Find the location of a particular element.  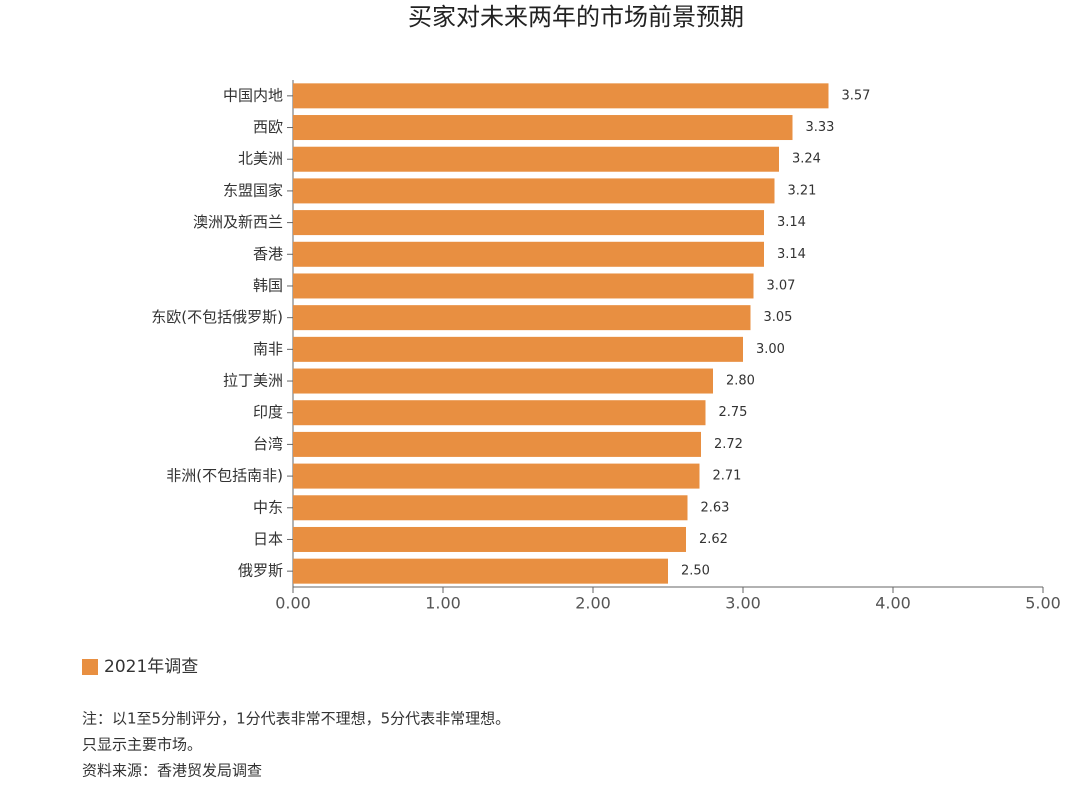

y-tick-label: 台湾 is located at coordinates (268, 444).